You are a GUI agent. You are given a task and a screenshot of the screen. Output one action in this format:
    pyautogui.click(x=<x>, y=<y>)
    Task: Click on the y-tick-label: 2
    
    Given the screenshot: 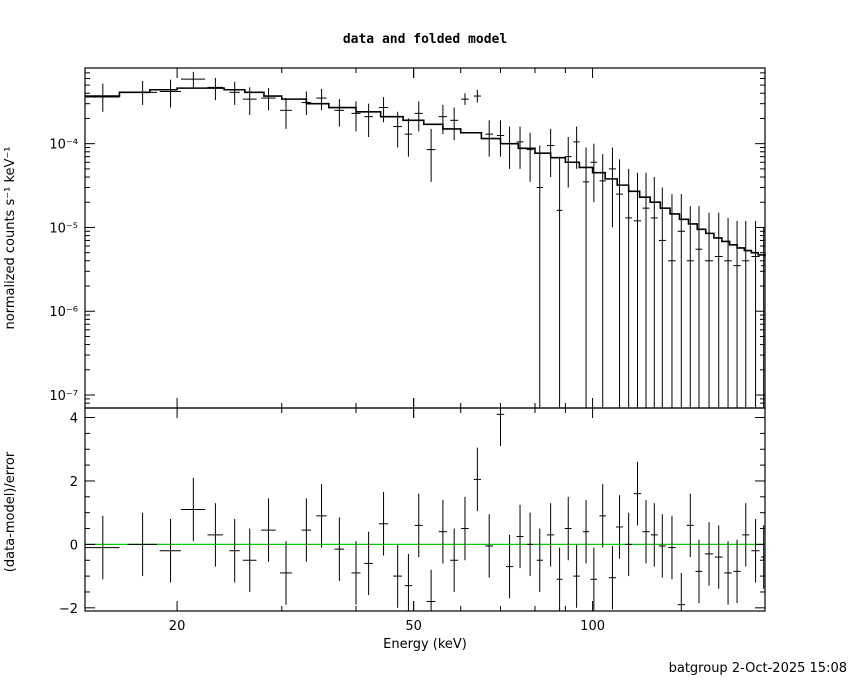 What is the action you would take?
    pyautogui.click(x=74, y=482)
    